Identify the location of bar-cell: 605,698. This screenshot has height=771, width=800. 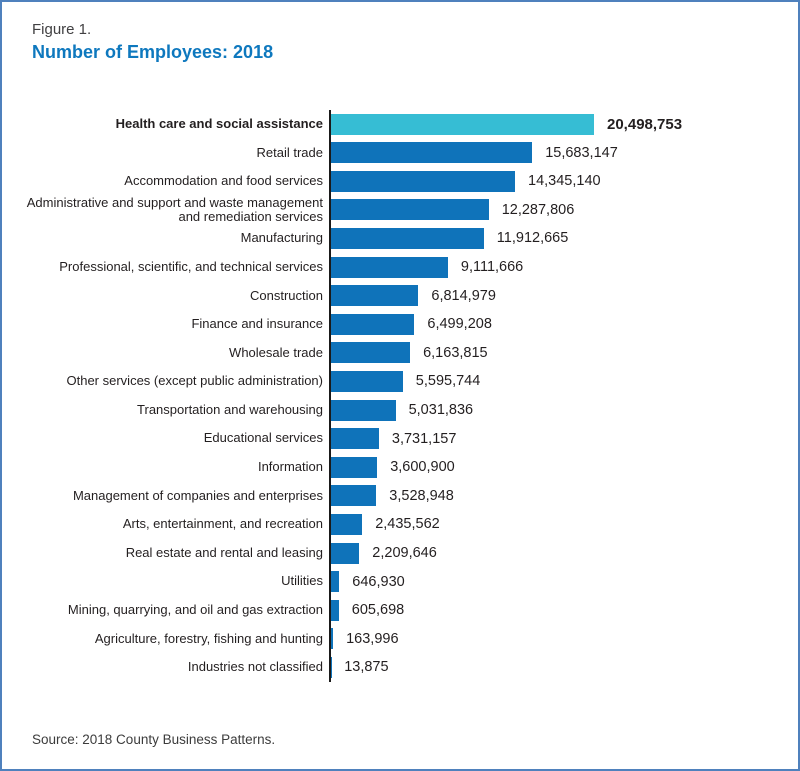
(563, 610).